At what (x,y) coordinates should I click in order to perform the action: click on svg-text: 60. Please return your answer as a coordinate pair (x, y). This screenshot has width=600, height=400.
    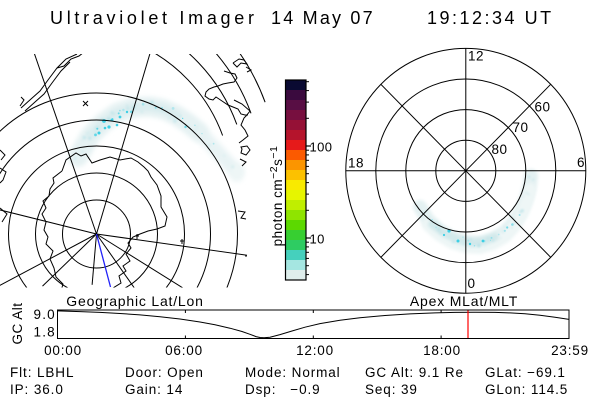
    Looking at the image, I should click on (543, 107).